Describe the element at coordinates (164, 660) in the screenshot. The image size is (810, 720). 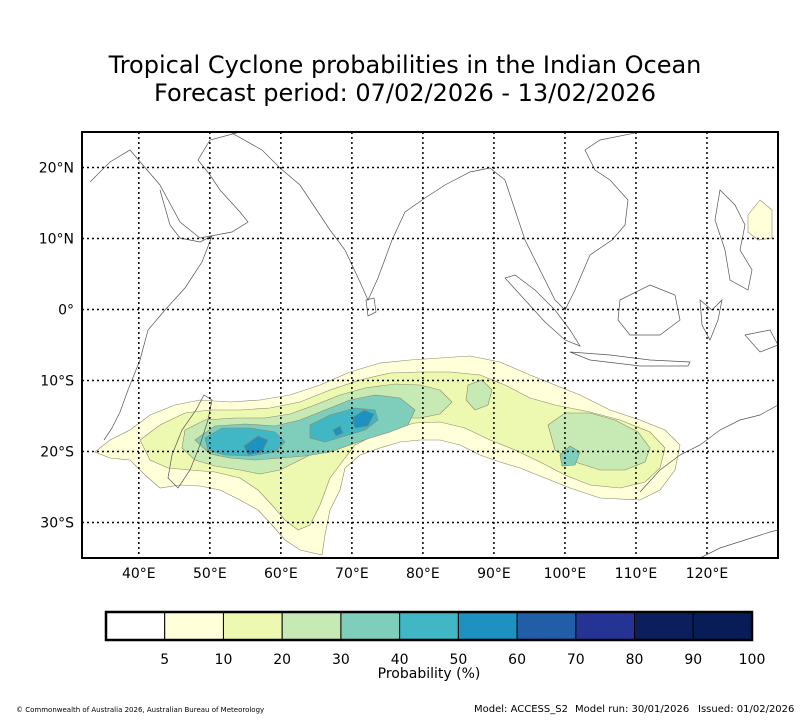
I see `colorbar-tick-label: 5` at that location.